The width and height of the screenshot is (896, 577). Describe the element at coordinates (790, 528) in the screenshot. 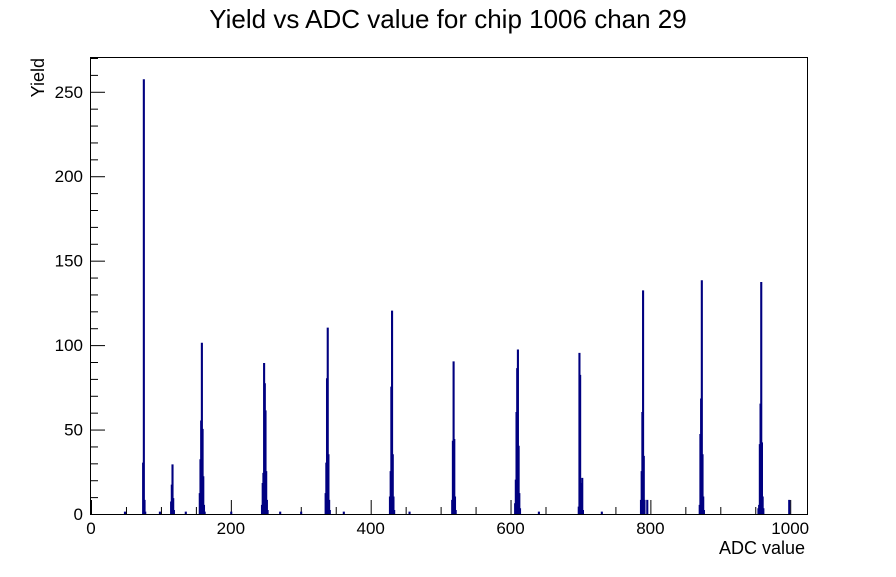

I see `x-tick-label: 1000` at that location.